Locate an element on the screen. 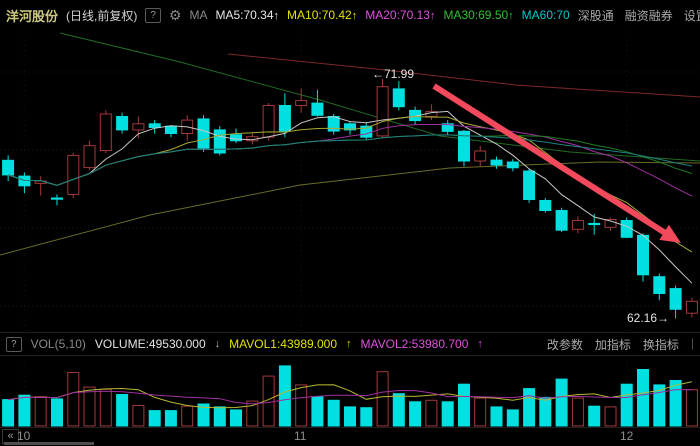 The height and width of the screenshot is (446, 700). down-trend-arrow-shaft is located at coordinates (551, 161).